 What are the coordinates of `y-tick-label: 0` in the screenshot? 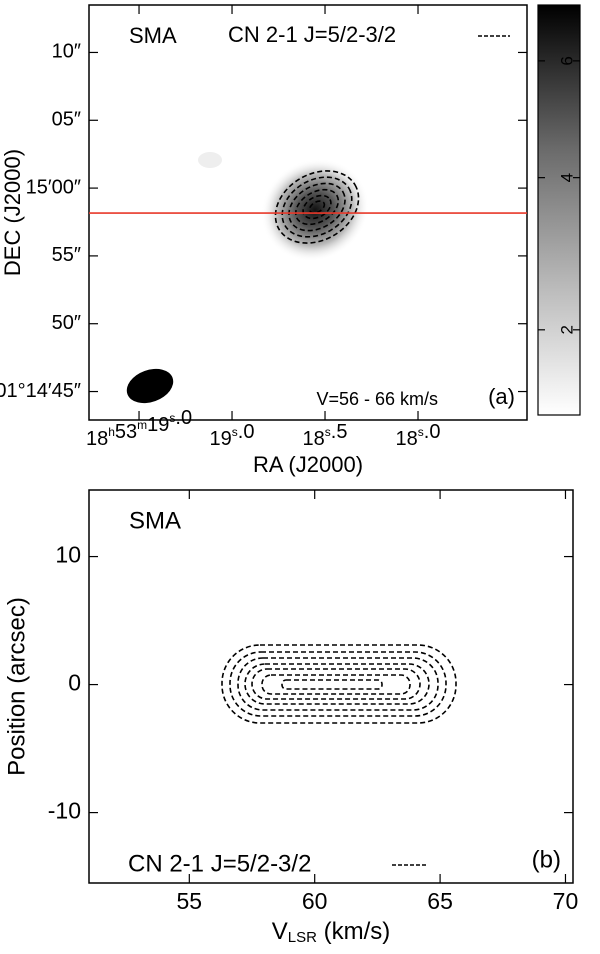 It's located at (74, 683).